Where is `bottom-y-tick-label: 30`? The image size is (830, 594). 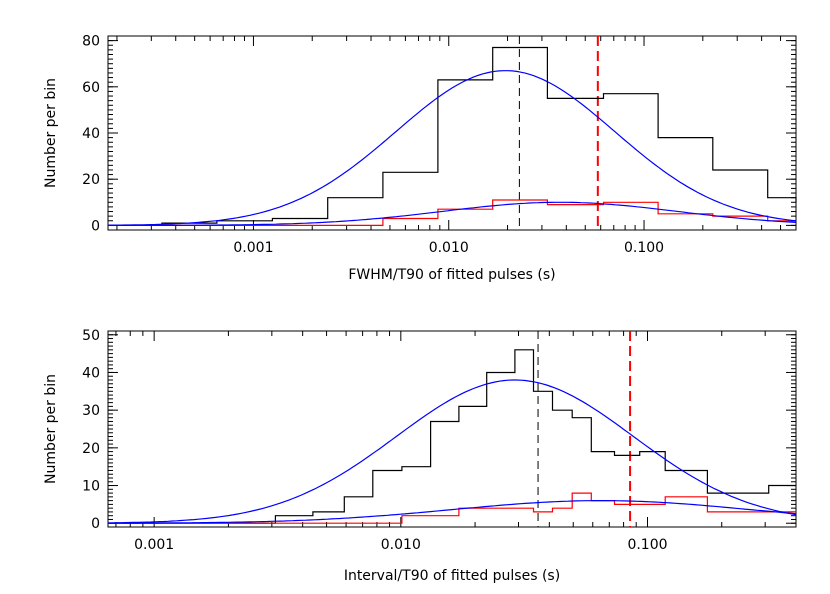
bottom-y-tick-label: 30 is located at coordinates (91, 411).